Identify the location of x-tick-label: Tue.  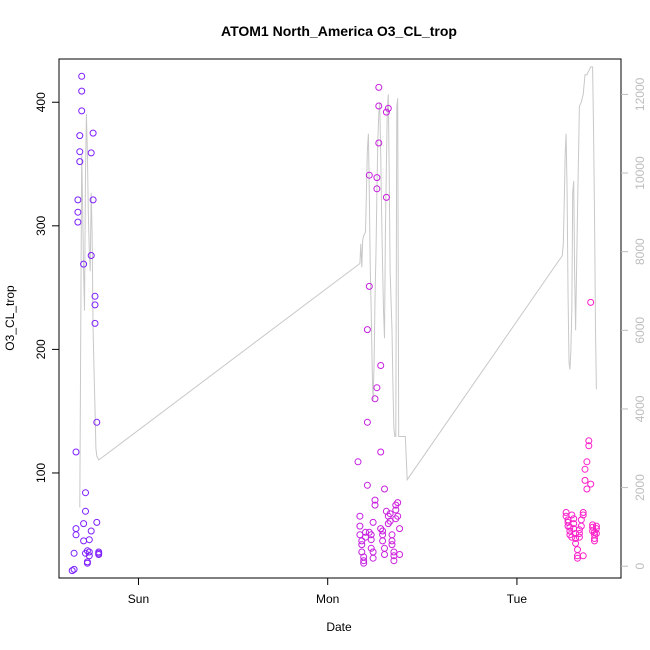
(517, 599).